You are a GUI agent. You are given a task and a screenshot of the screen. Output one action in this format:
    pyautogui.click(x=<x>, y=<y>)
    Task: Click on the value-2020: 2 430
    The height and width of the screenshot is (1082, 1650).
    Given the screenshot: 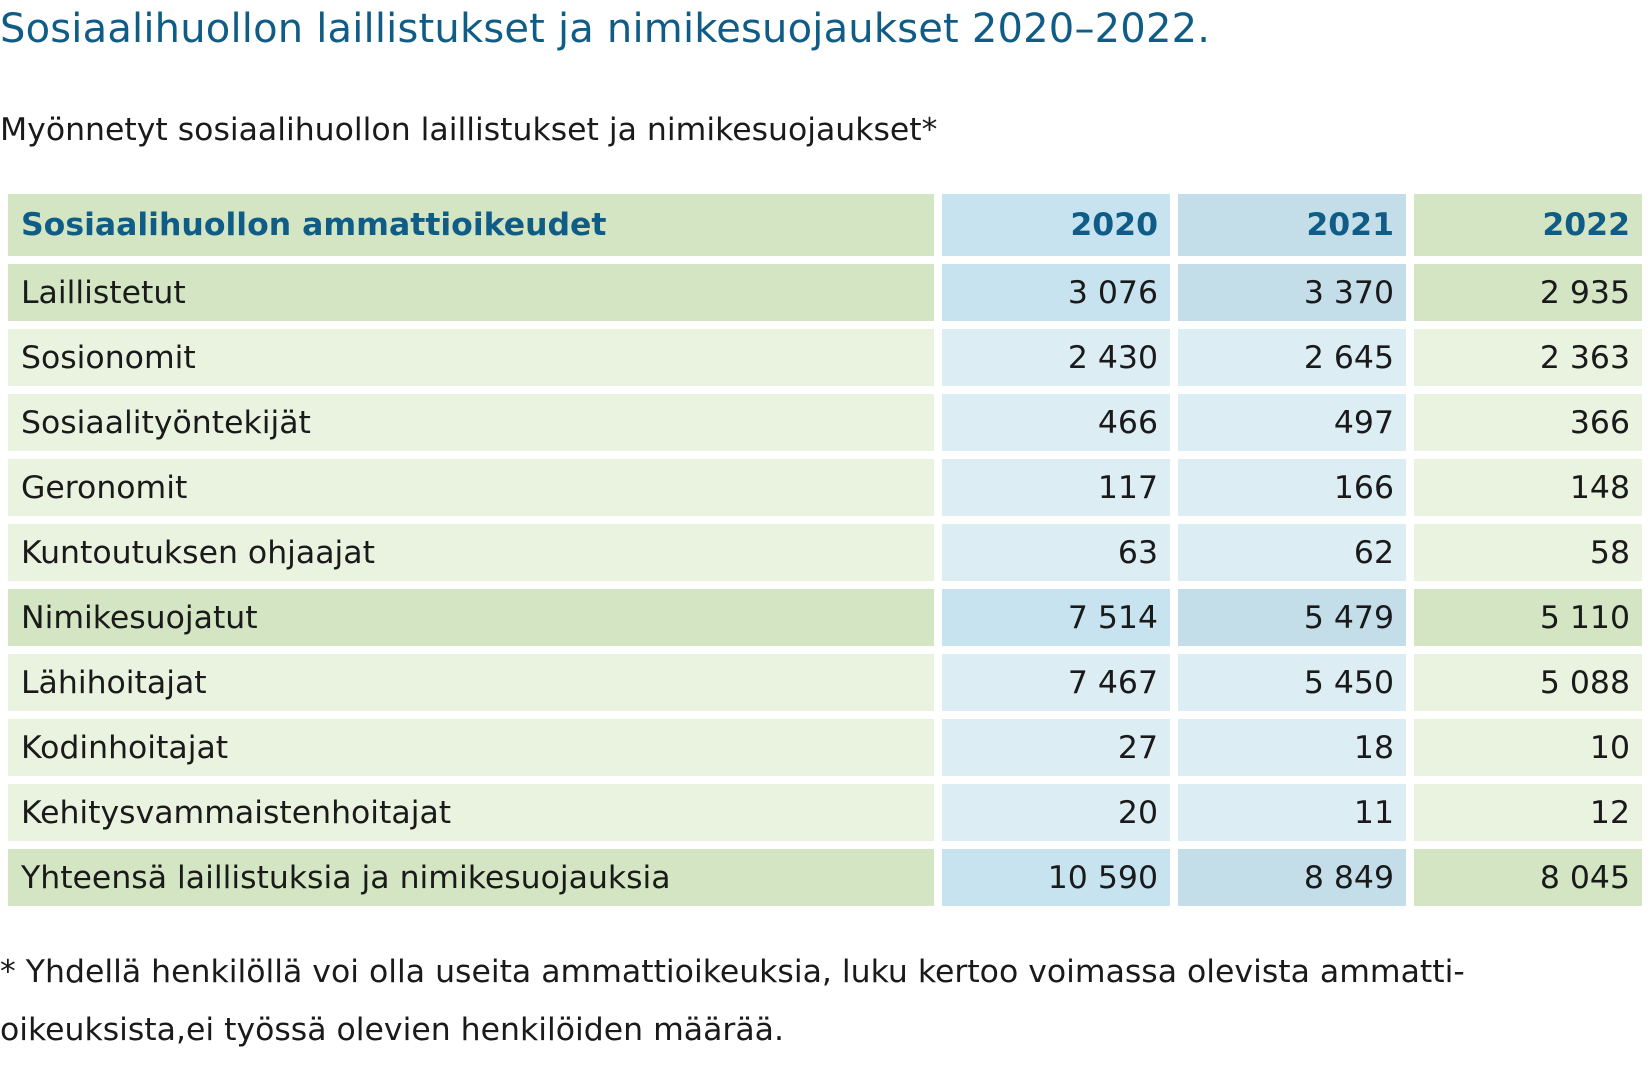 What is the action you would take?
    pyautogui.click(x=1056, y=357)
    